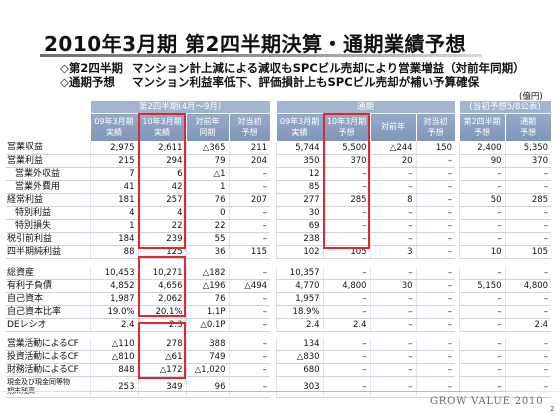  Describe the element at coordinates (279, 370) in the screenshot. I see `table-row: 財務活動によるCF 848 △172 △1,020–680– – – – –` at that location.